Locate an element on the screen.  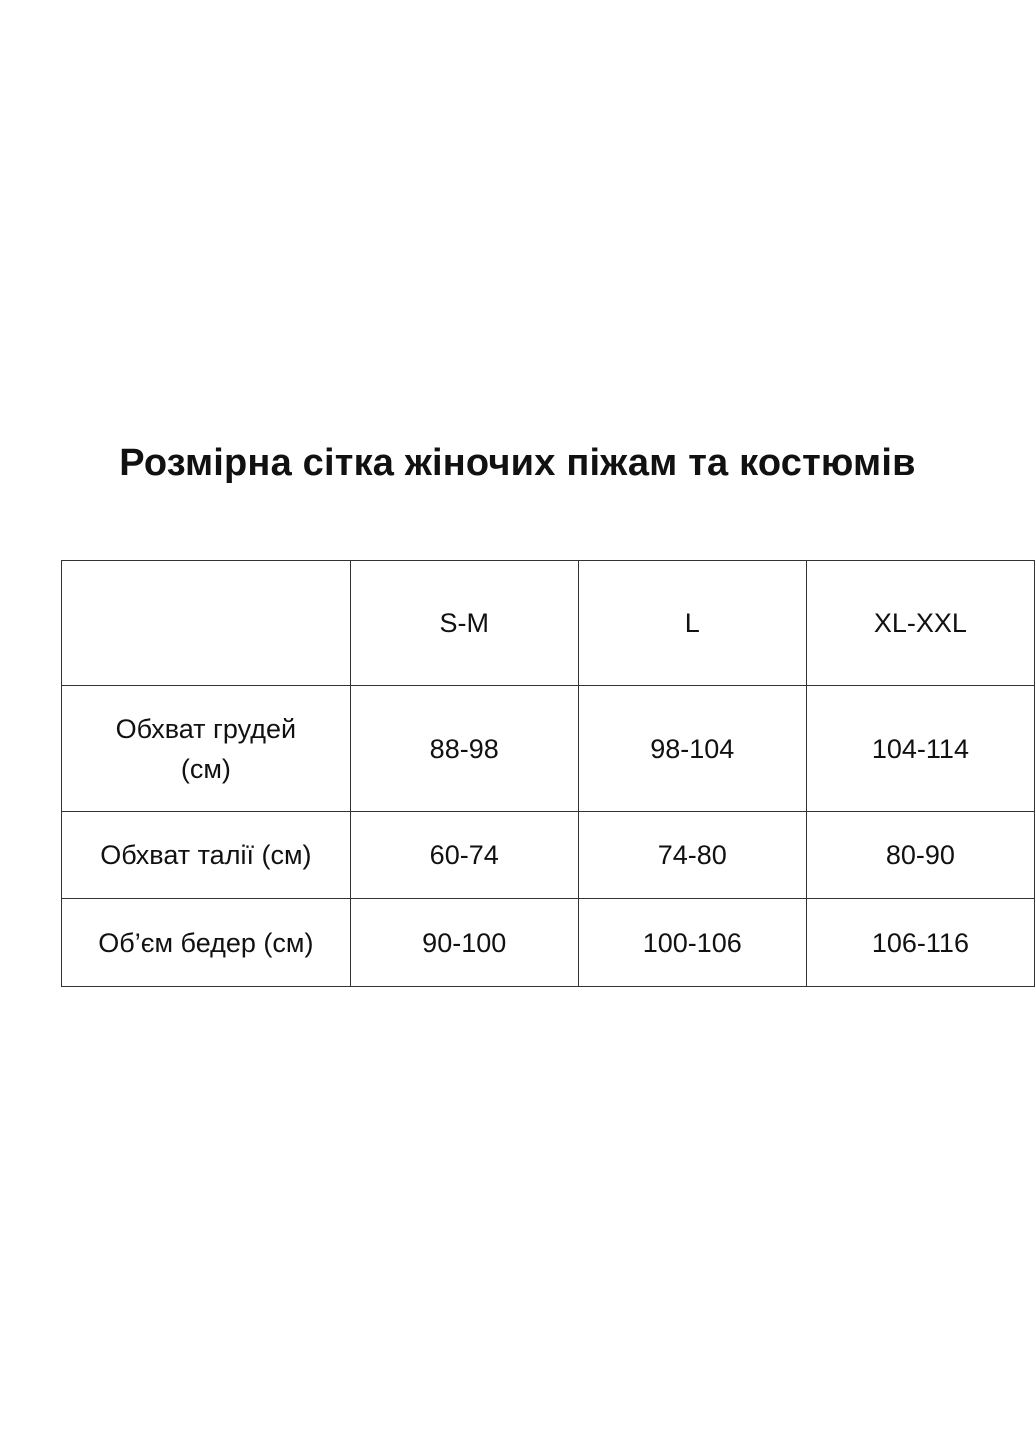
table-cell: 80-90 is located at coordinates (920, 855).